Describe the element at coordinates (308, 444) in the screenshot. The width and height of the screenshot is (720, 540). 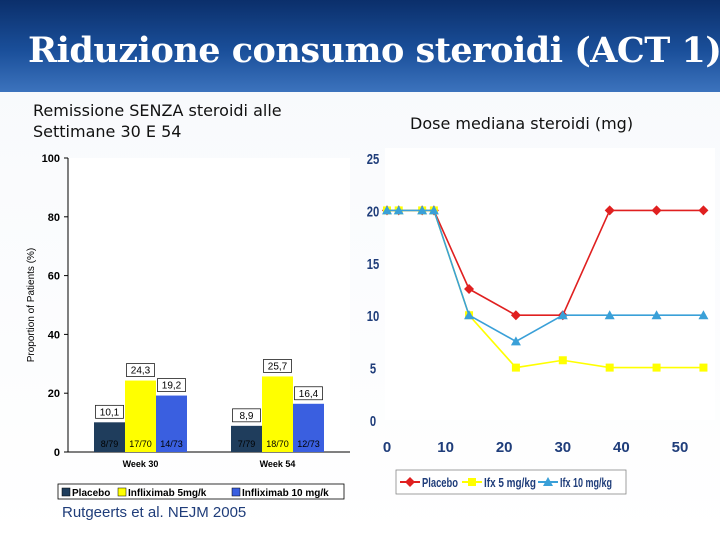
I see `bar-ratio-label: 12/73` at that location.